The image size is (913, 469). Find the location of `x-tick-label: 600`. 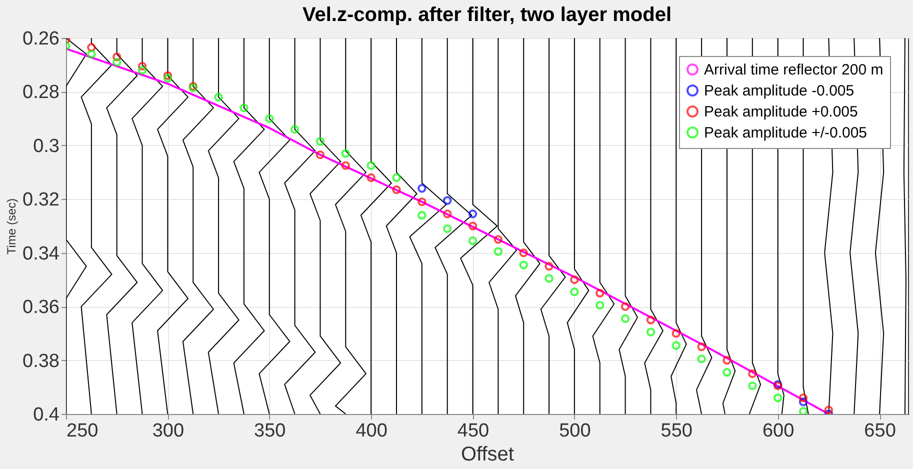

x-tick-label: 600 is located at coordinates (778, 431).